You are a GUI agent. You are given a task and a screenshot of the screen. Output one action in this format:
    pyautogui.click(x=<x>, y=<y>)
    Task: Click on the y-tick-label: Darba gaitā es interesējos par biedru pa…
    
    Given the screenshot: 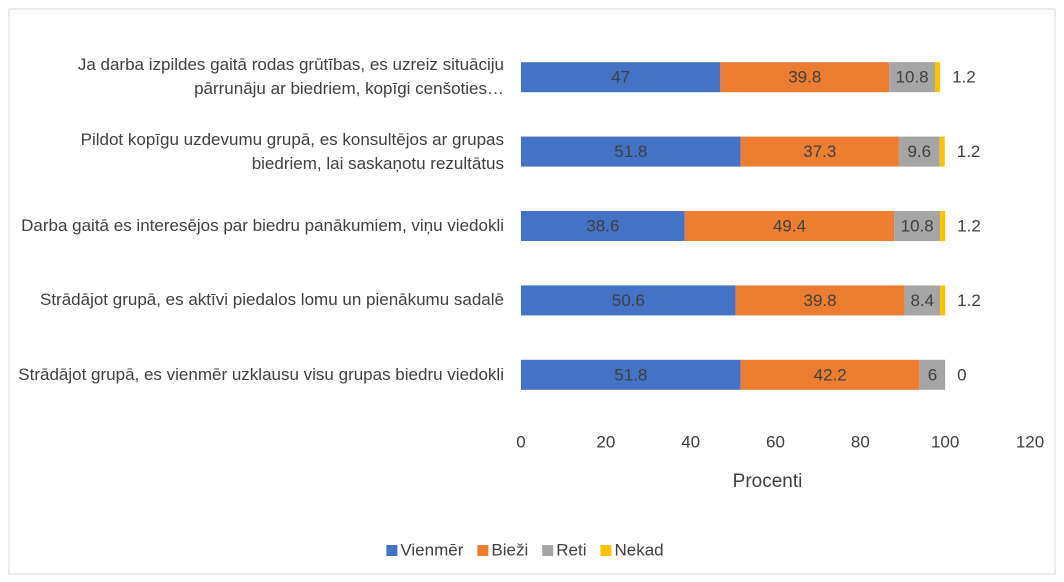 What is the action you would take?
    pyautogui.click(x=262, y=225)
    